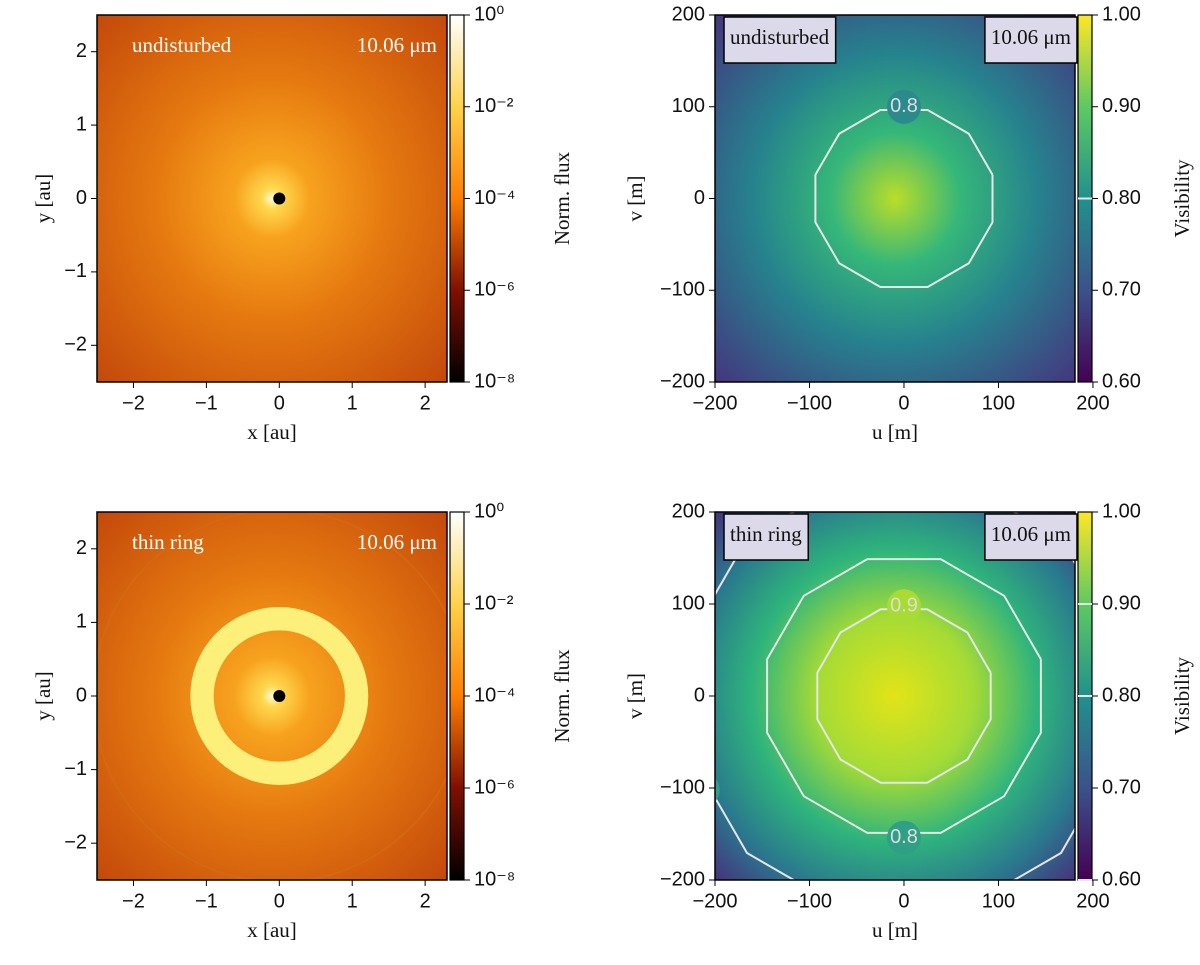 The image size is (1200, 965). What do you see at coordinates (352, 403) in the screenshot?
I see `x-tick-label: 1` at bounding box center [352, 403].